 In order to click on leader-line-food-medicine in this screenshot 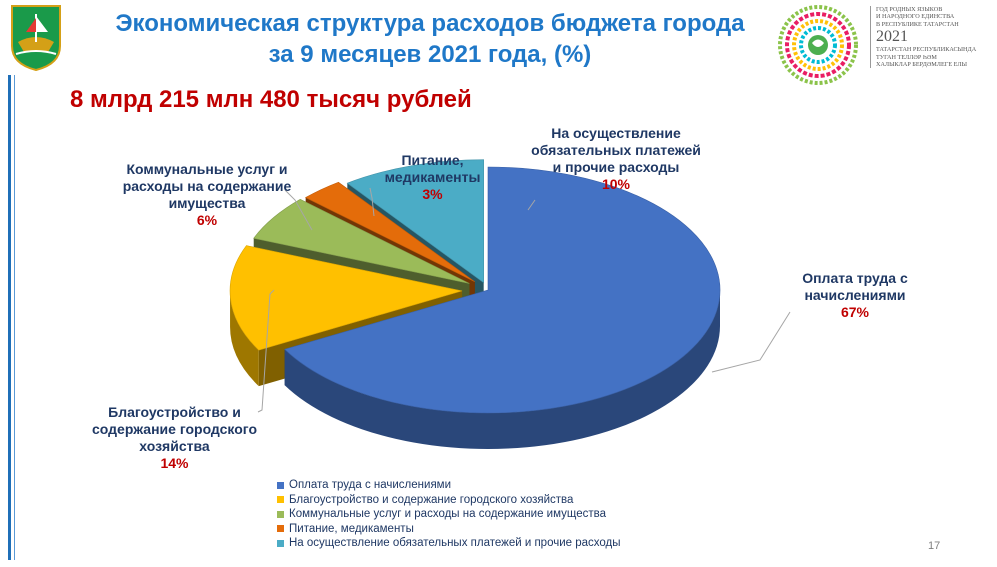, I will do `click(372, 202)`.